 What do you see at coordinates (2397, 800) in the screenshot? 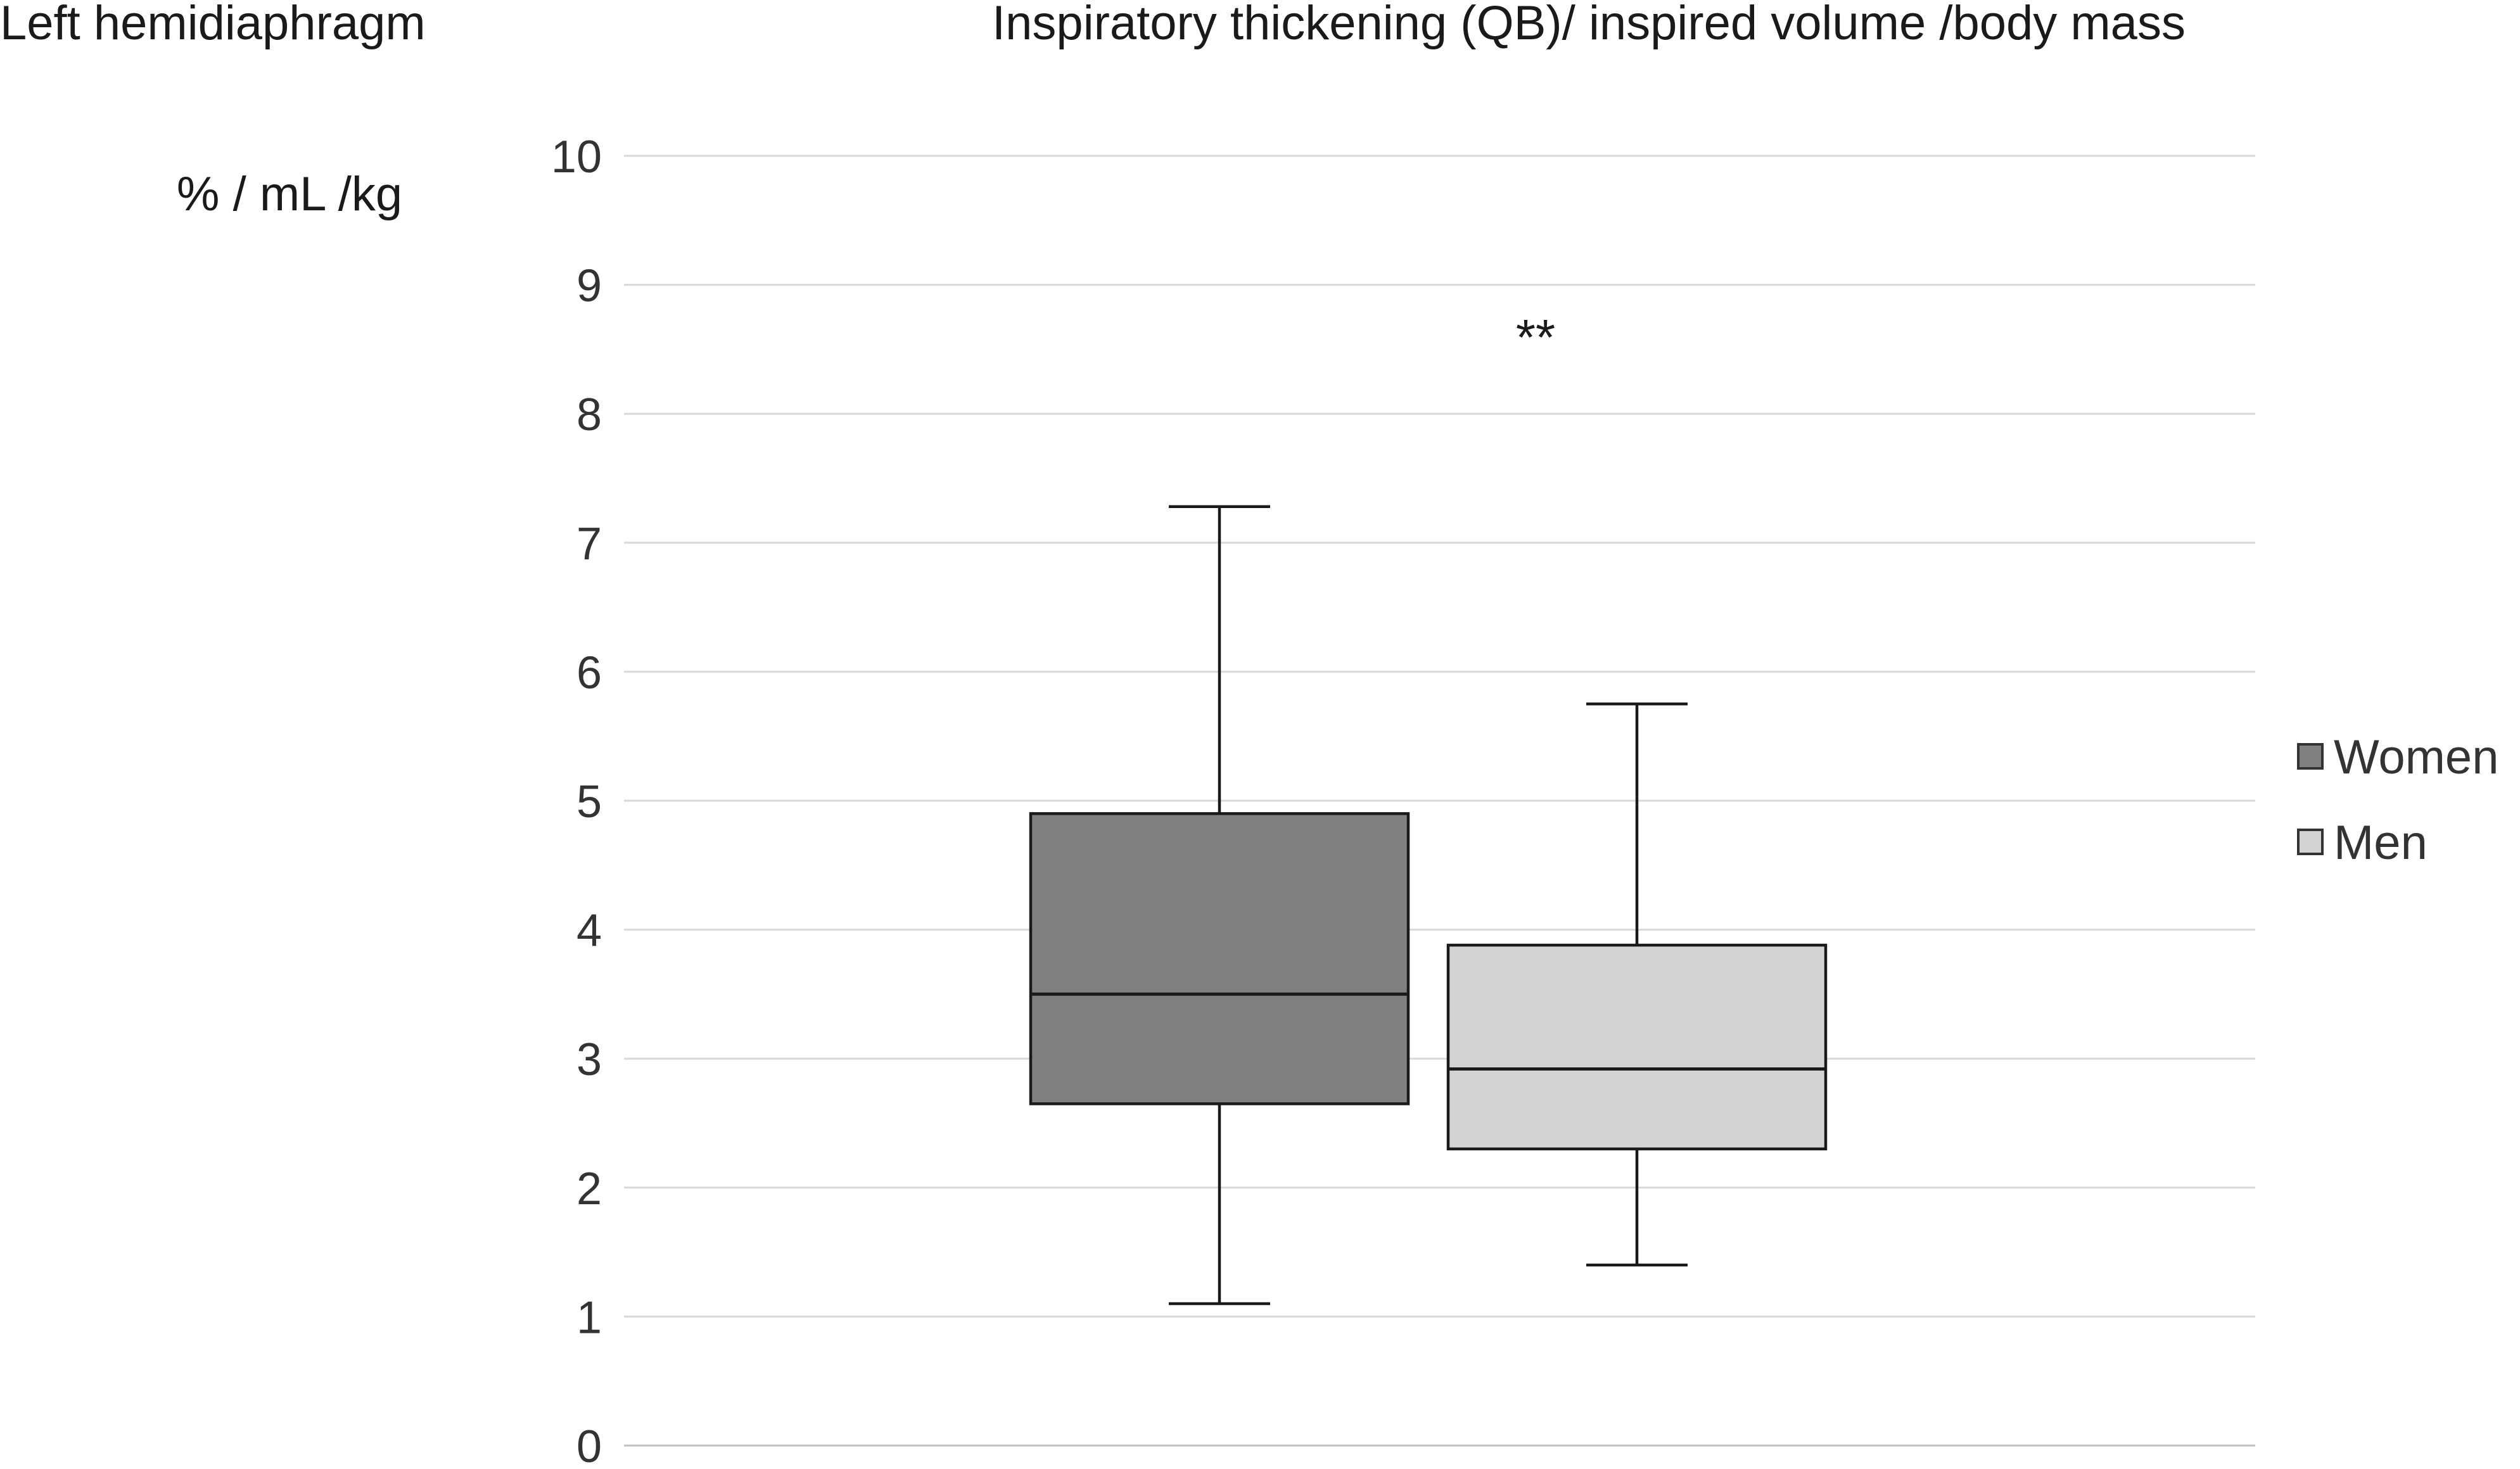
I see `legend: Women Men` at bounding box center [2397, 800].